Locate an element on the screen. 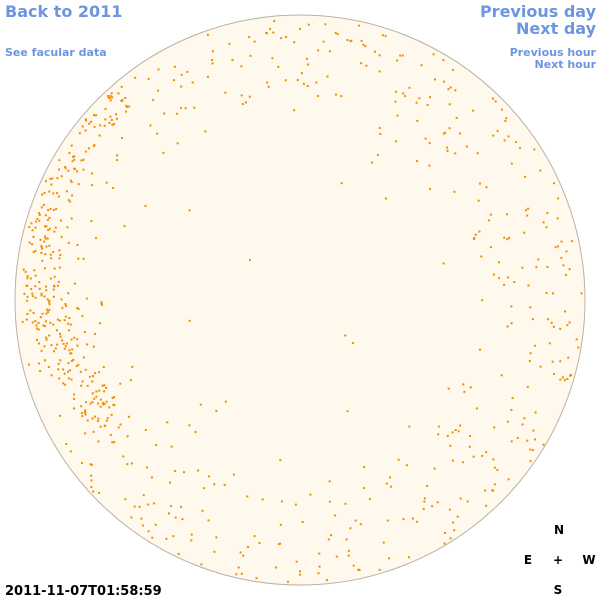  facular-link: See facular data is located at coordinates (56, 52).